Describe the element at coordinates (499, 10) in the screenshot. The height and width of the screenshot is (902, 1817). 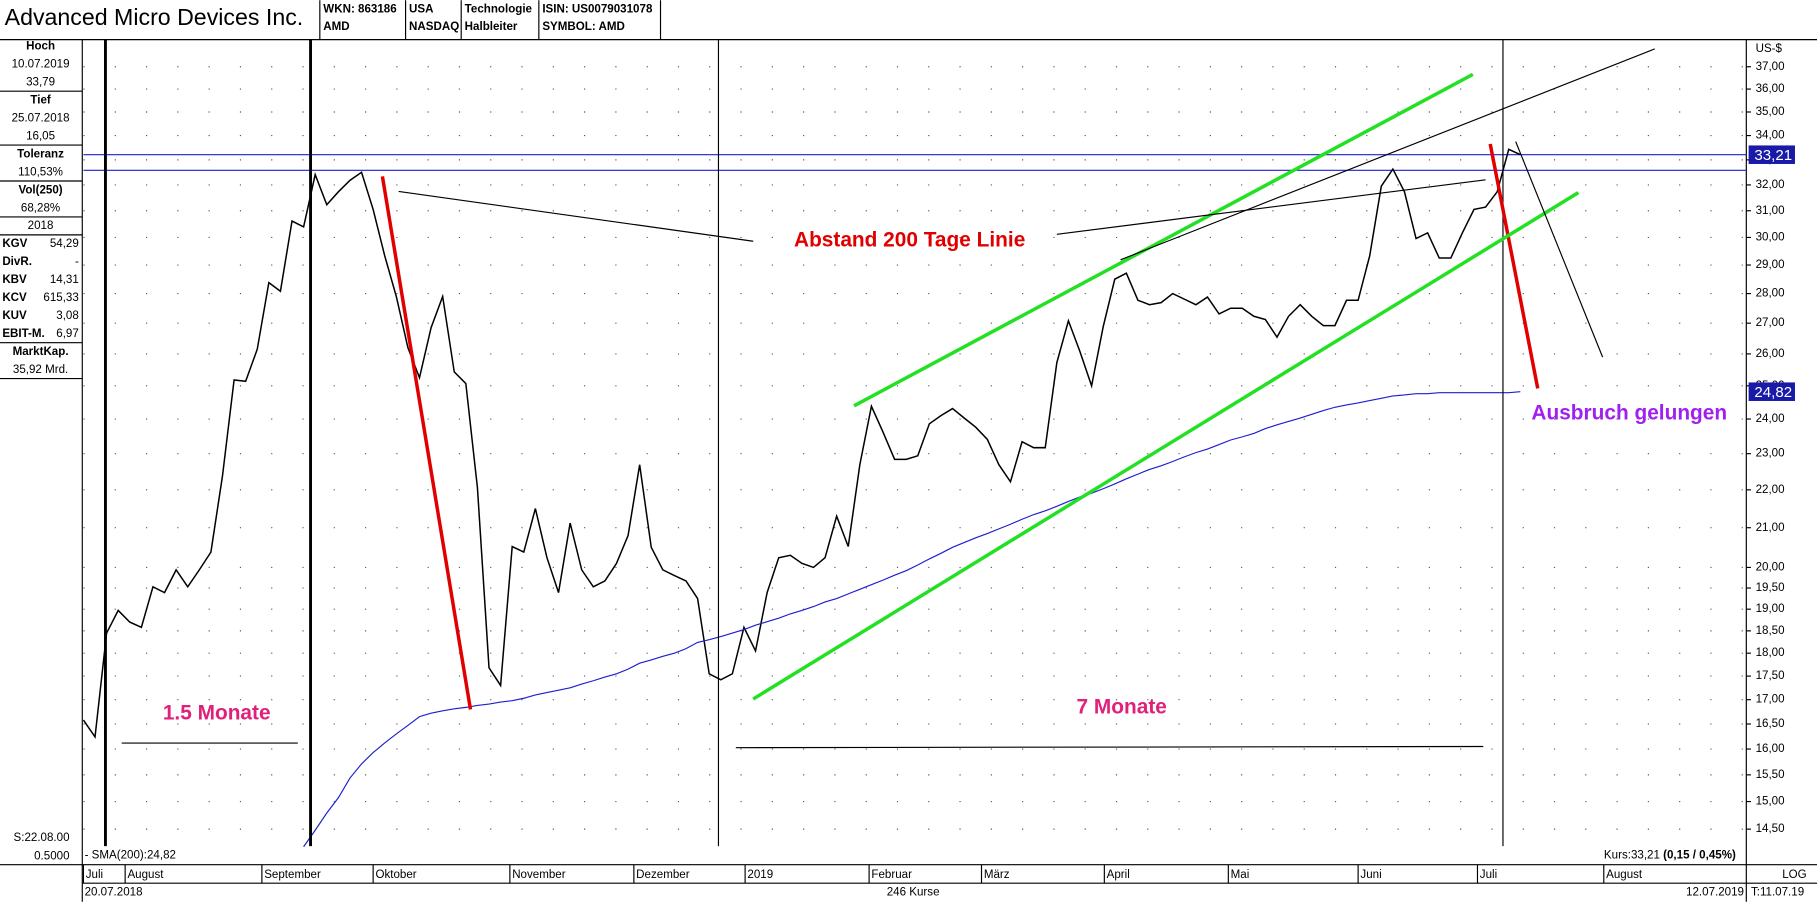
I see `header-field: Technologie` at that location.